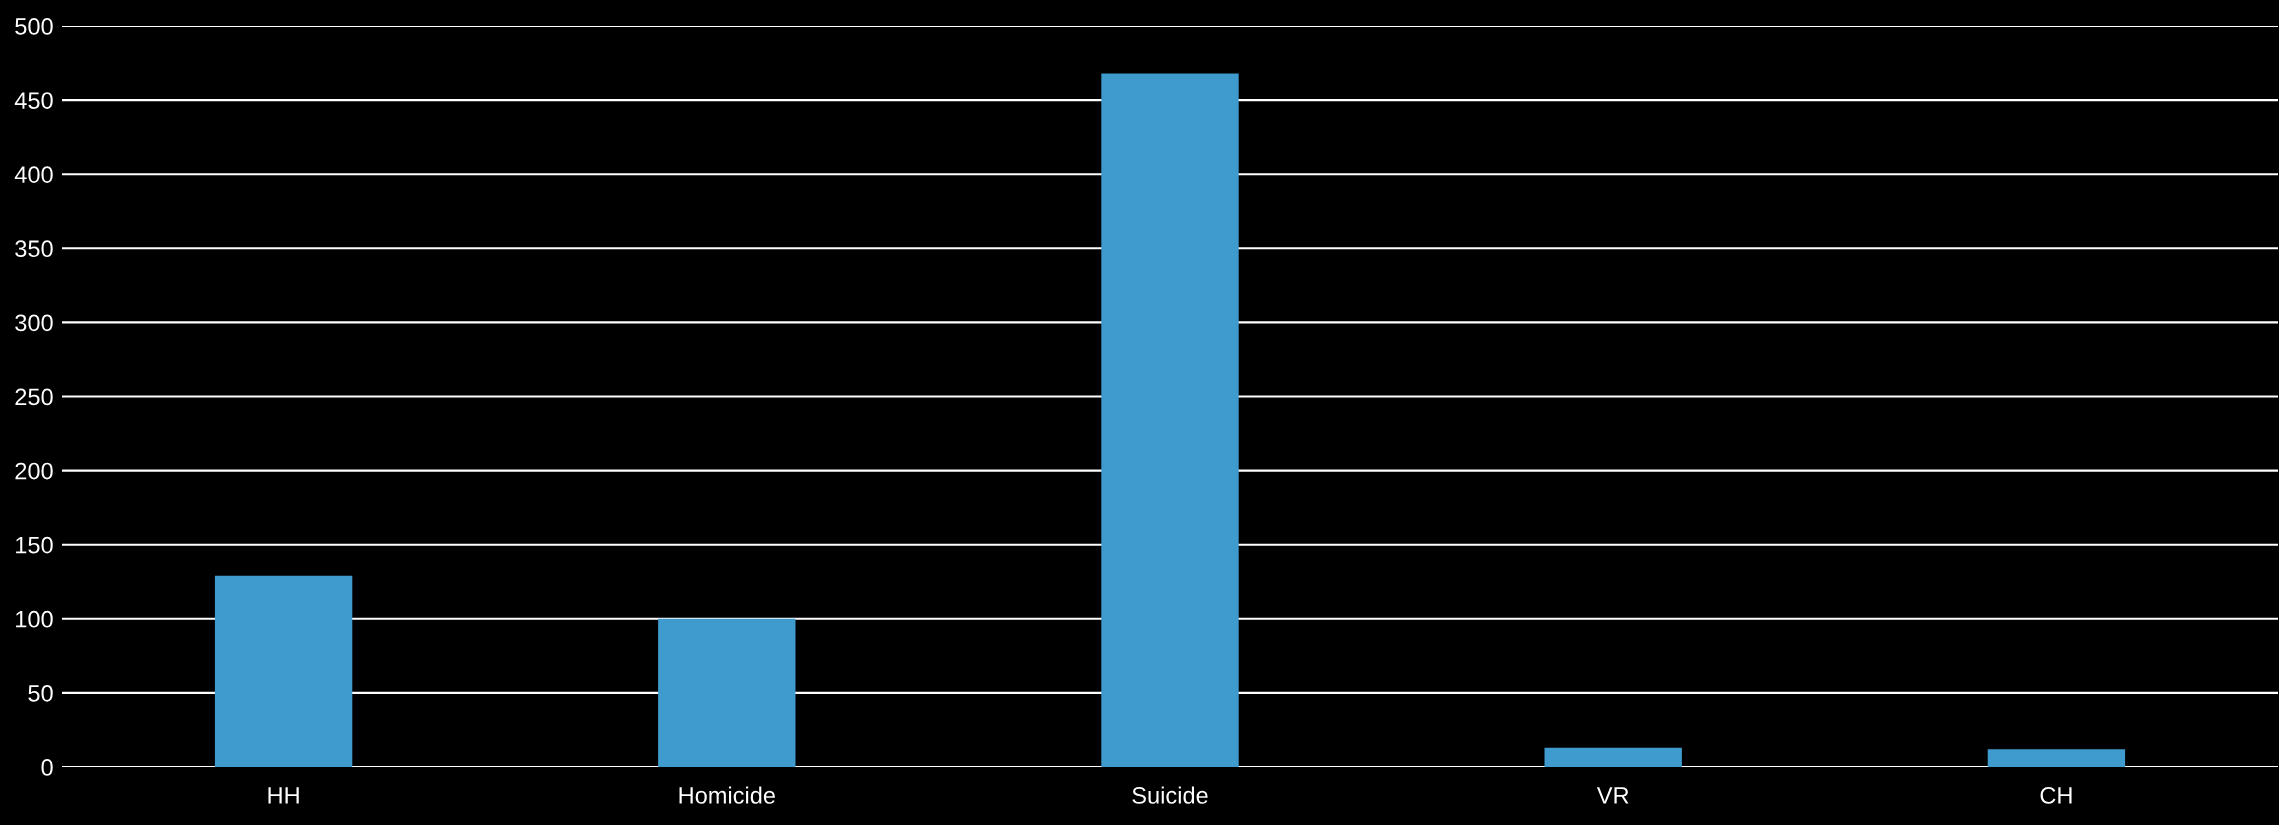 This screenshot has width=2279, height=825. I want to click on y-tick-label: 150, so click(34, 545).